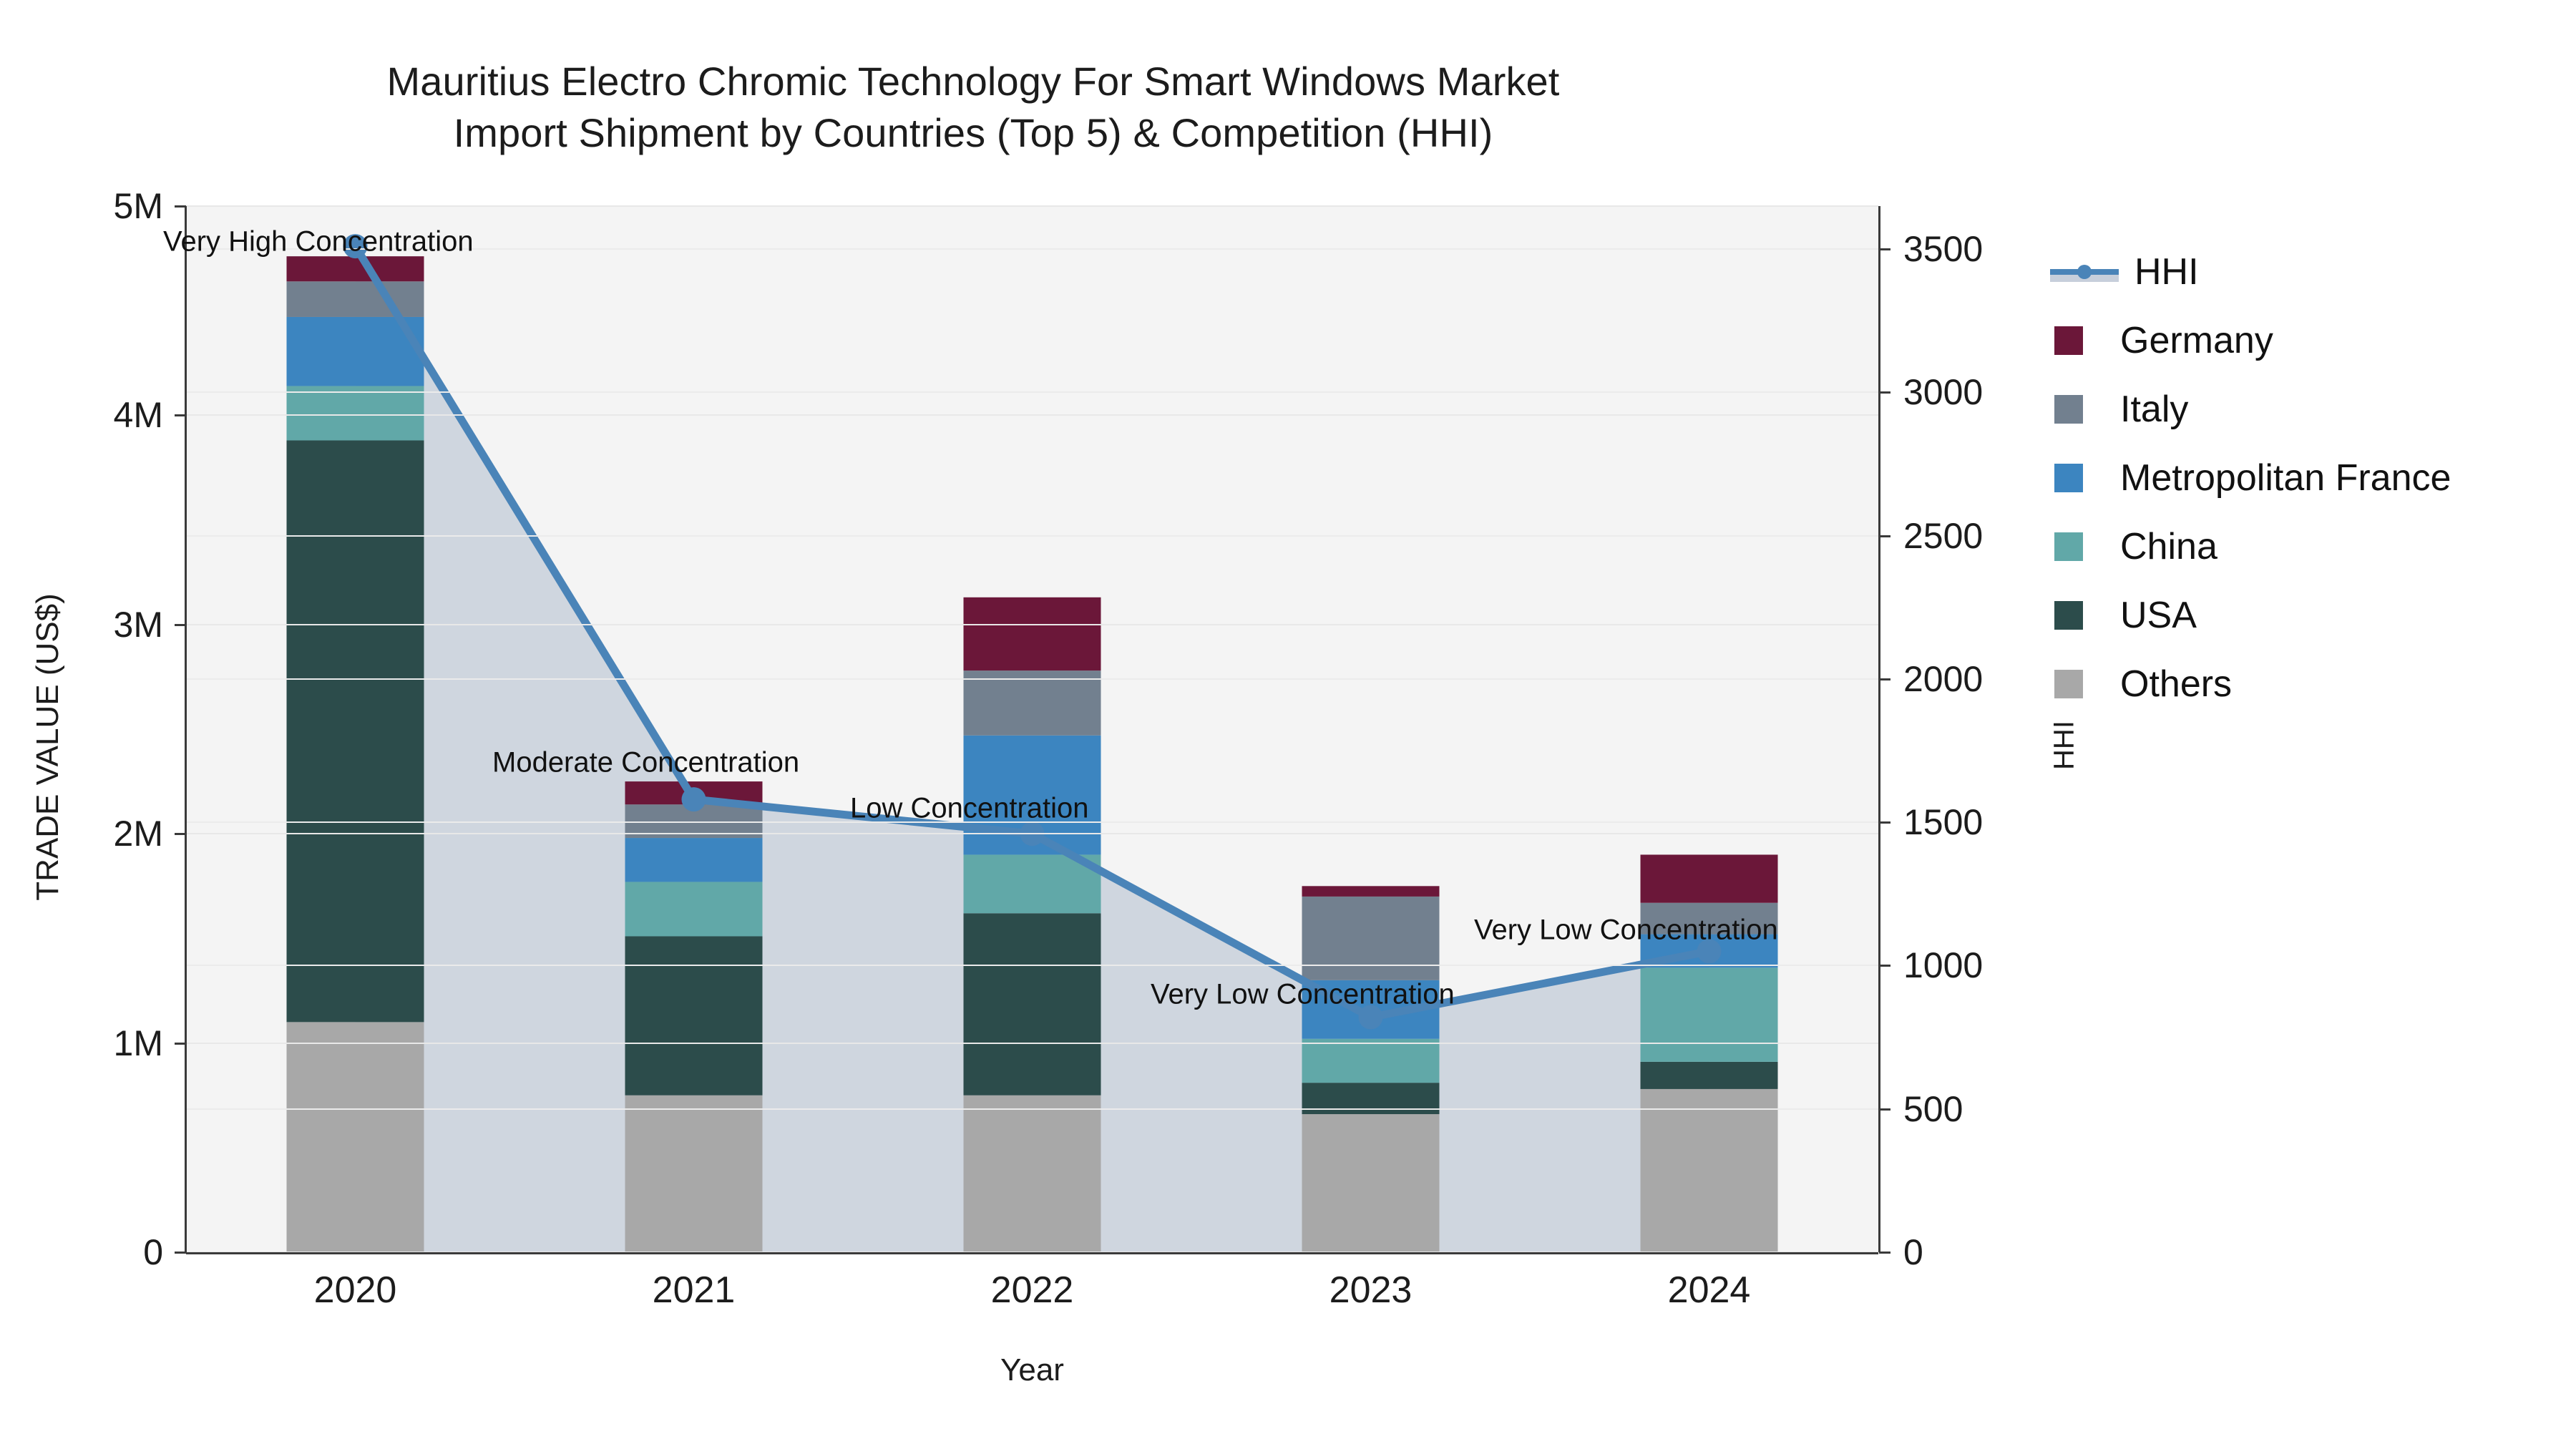 Image resolution: width=2576 pixels, height=1449 pixels. What do you see at coordinates (1933, 1108) in the screenshot?
I see `y-axis-right-tick-label: 500` at bounding box center [1933, 1108].